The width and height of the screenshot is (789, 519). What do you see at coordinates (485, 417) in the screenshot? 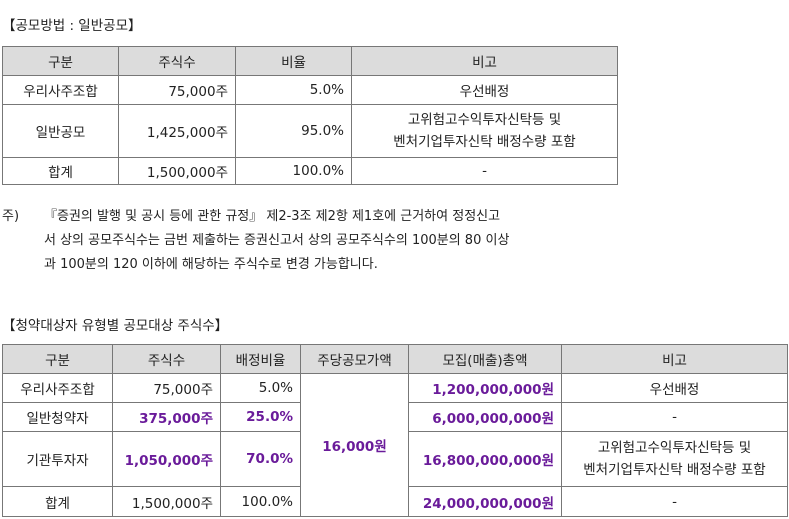
I see `cell-total-amount: 6,000,000,000원` at bounding box center [485, 417].